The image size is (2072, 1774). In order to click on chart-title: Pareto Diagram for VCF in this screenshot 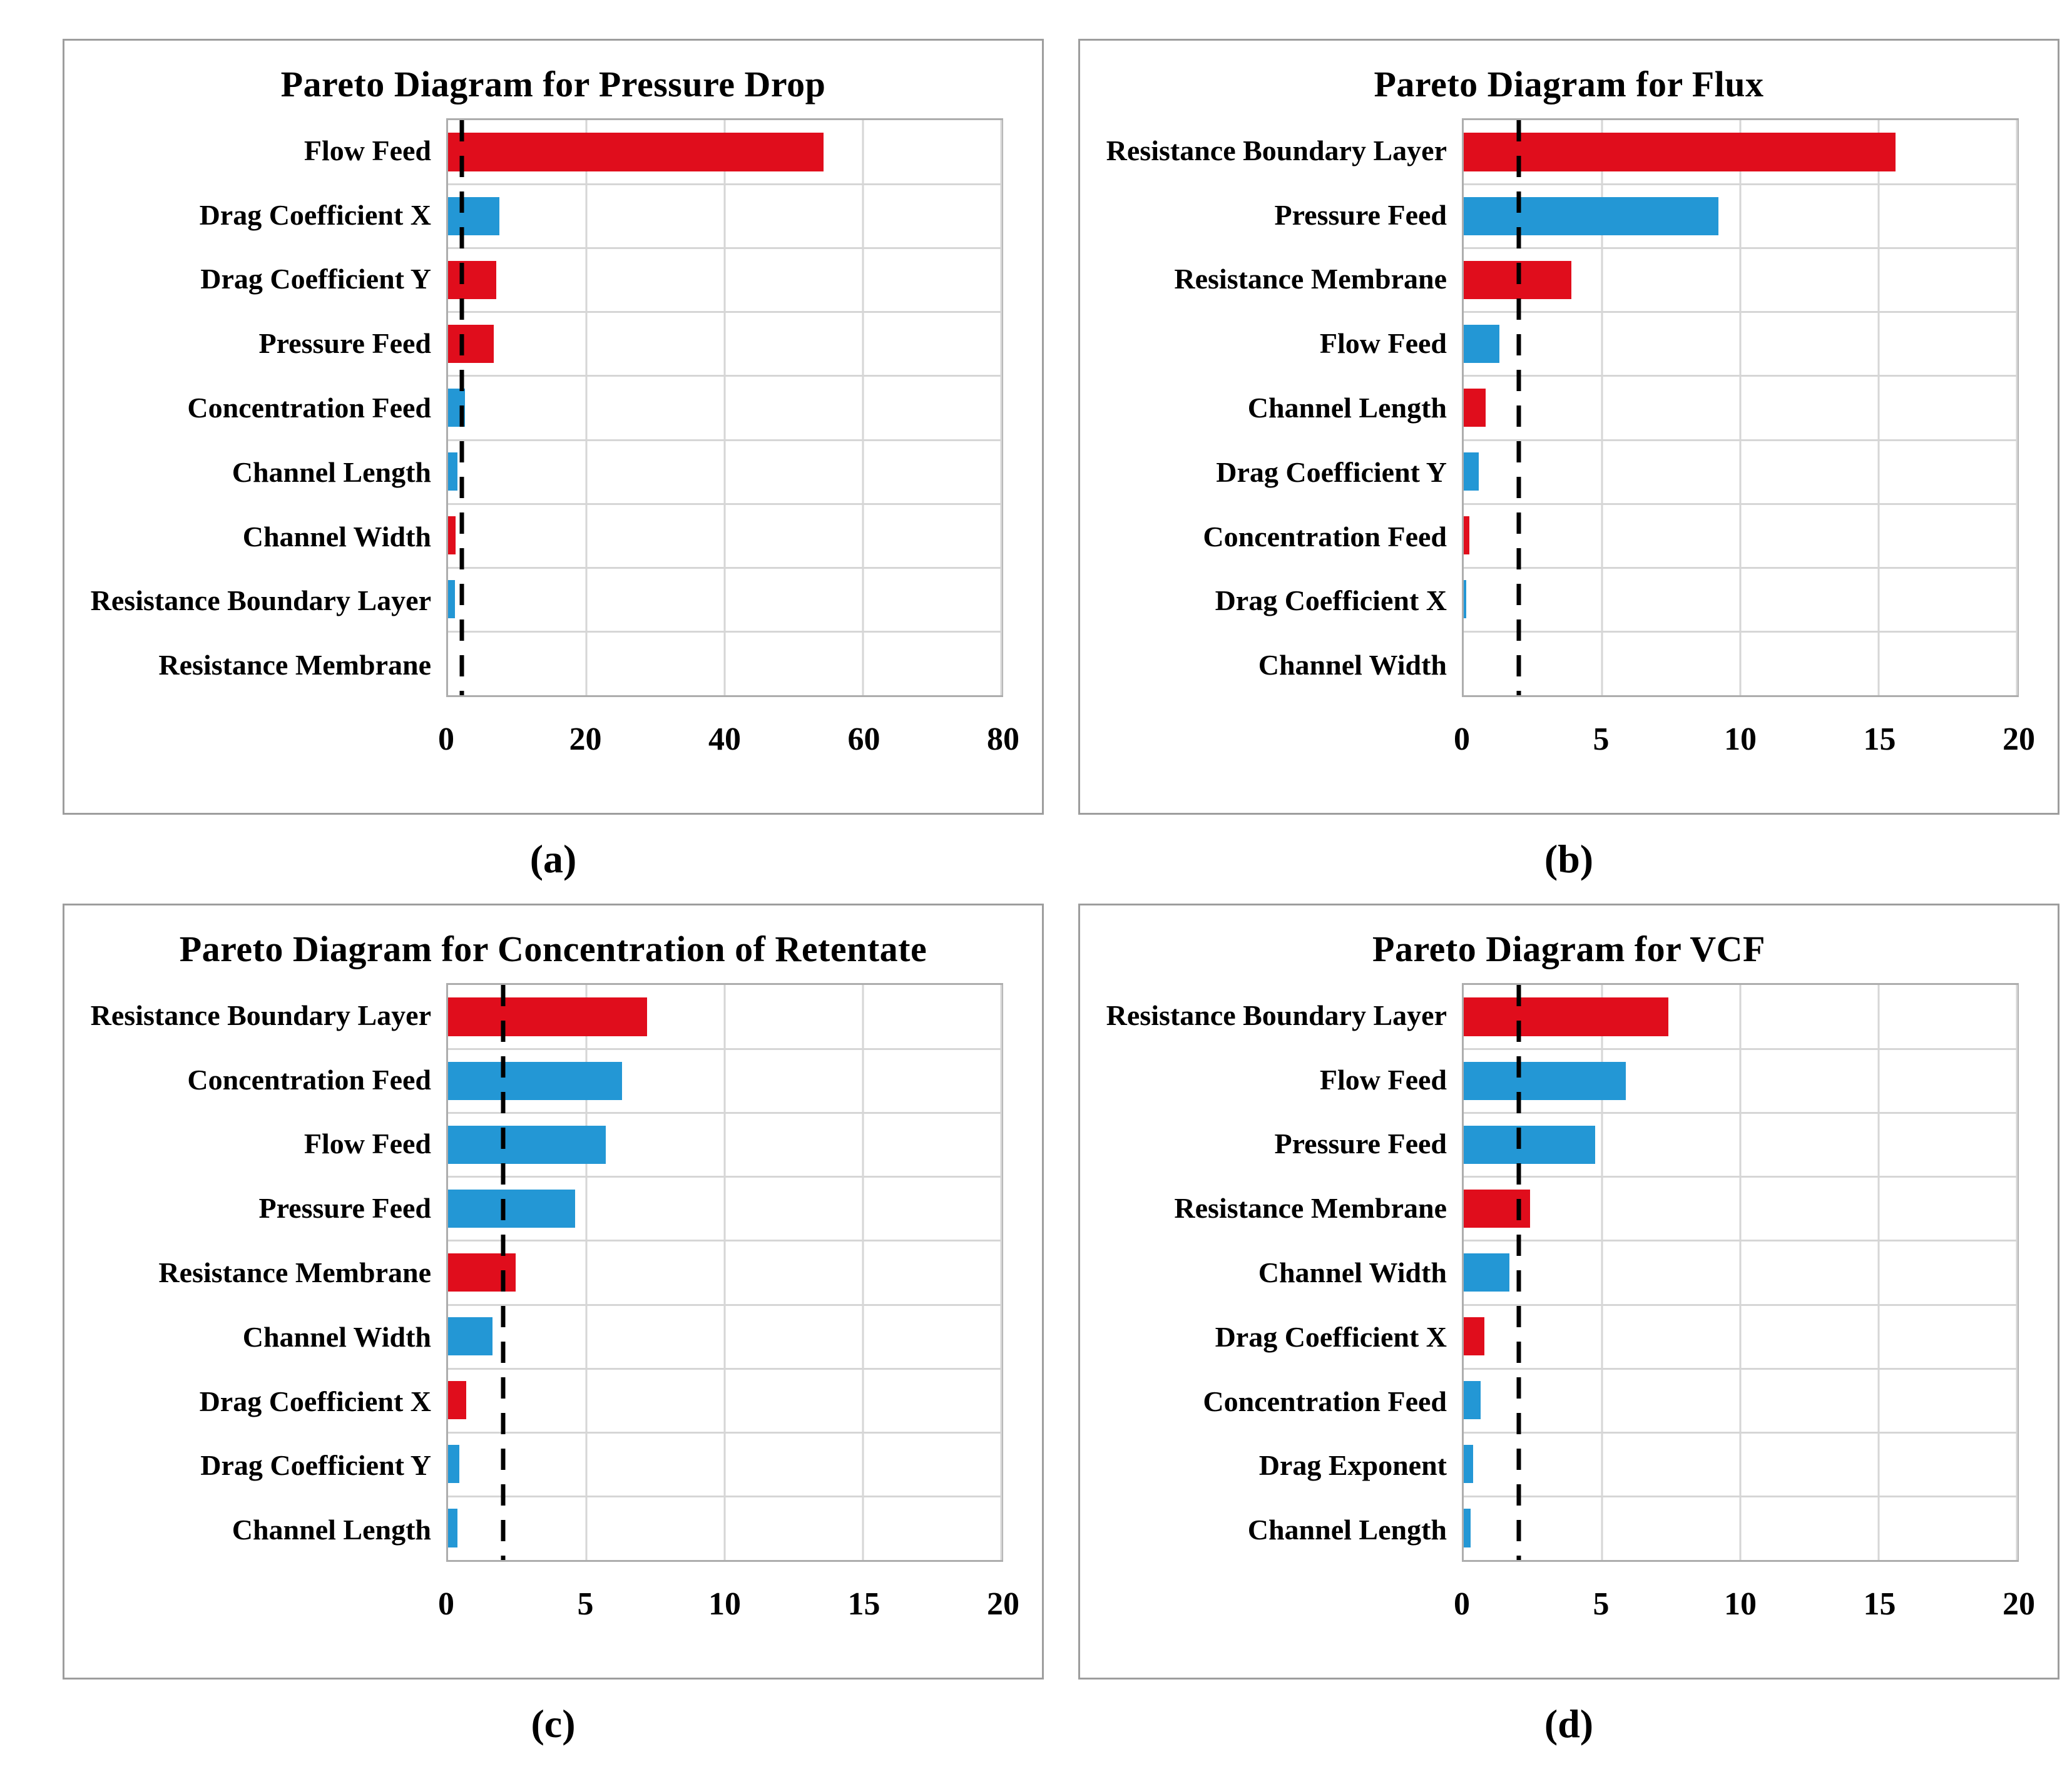, I will do `click(1568, 948)`.